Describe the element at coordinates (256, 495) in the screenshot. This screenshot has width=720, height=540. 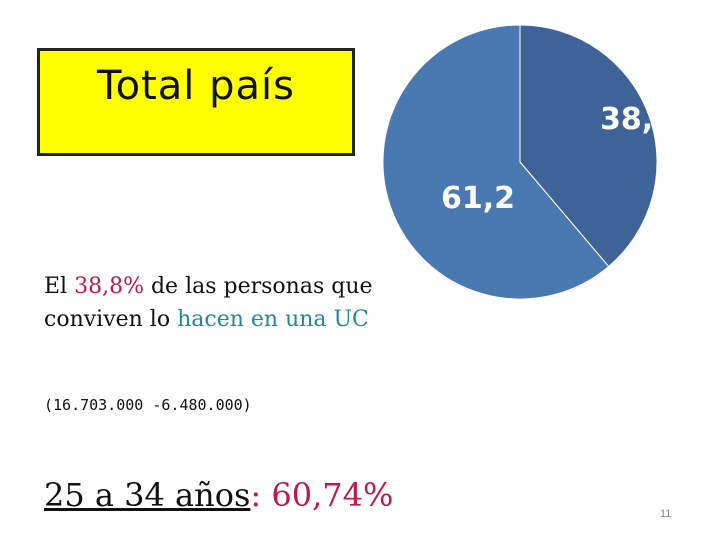
I see `age-colon: :` at that location.